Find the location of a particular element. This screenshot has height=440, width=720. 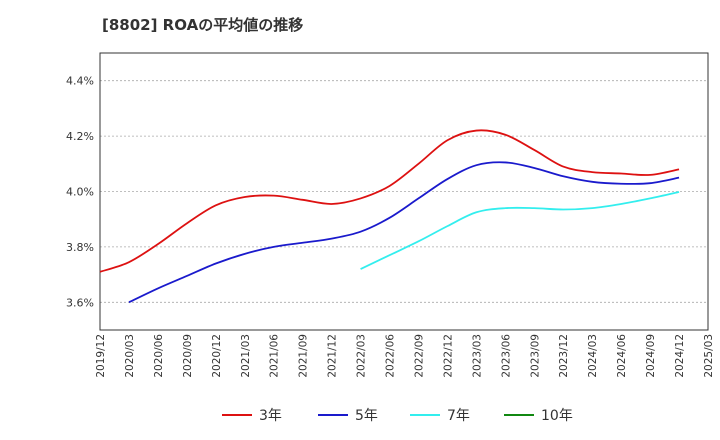

x-tick-label: 2024/06 is located at coordinates (622, 356).